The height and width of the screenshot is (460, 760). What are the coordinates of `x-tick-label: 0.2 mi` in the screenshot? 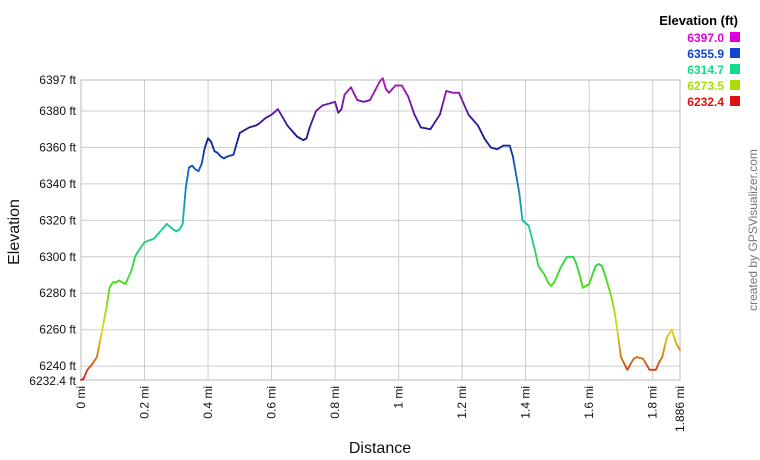 It's located at (145, 402).